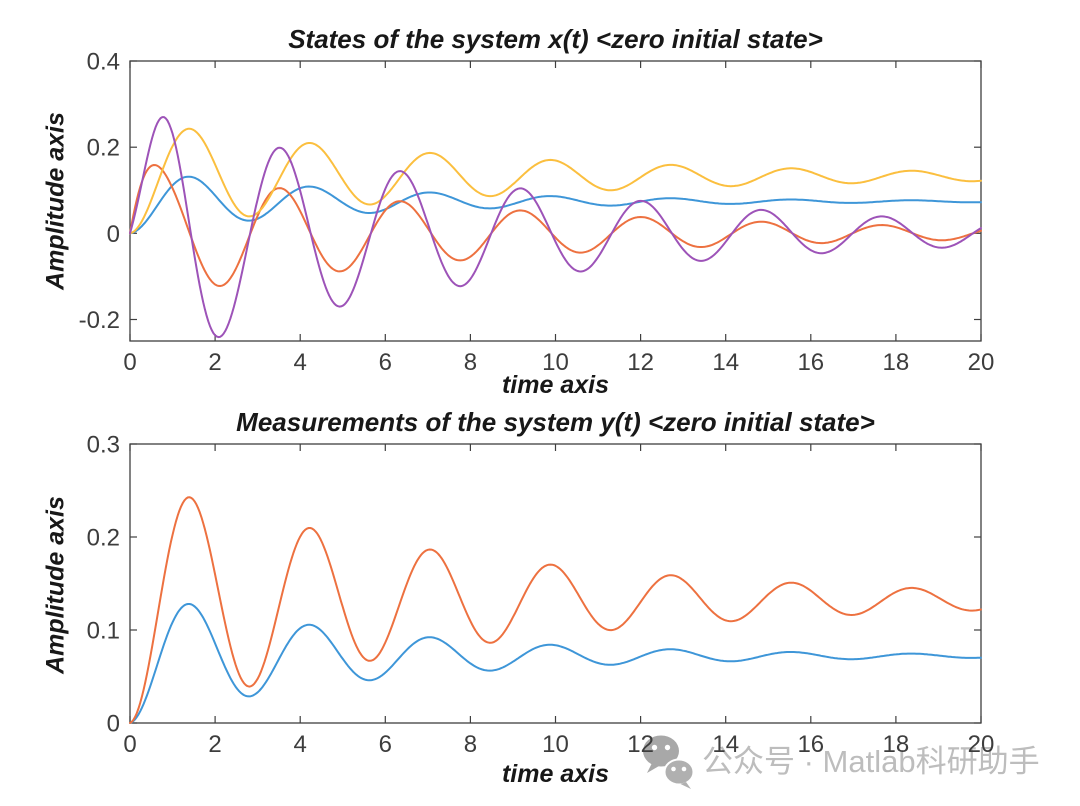 The image size is (1080, 806). What do you see at coordinates (103, 62) in the screenshot?
I see `y-tick-label: 0.4` at bounding box center [103, 62].